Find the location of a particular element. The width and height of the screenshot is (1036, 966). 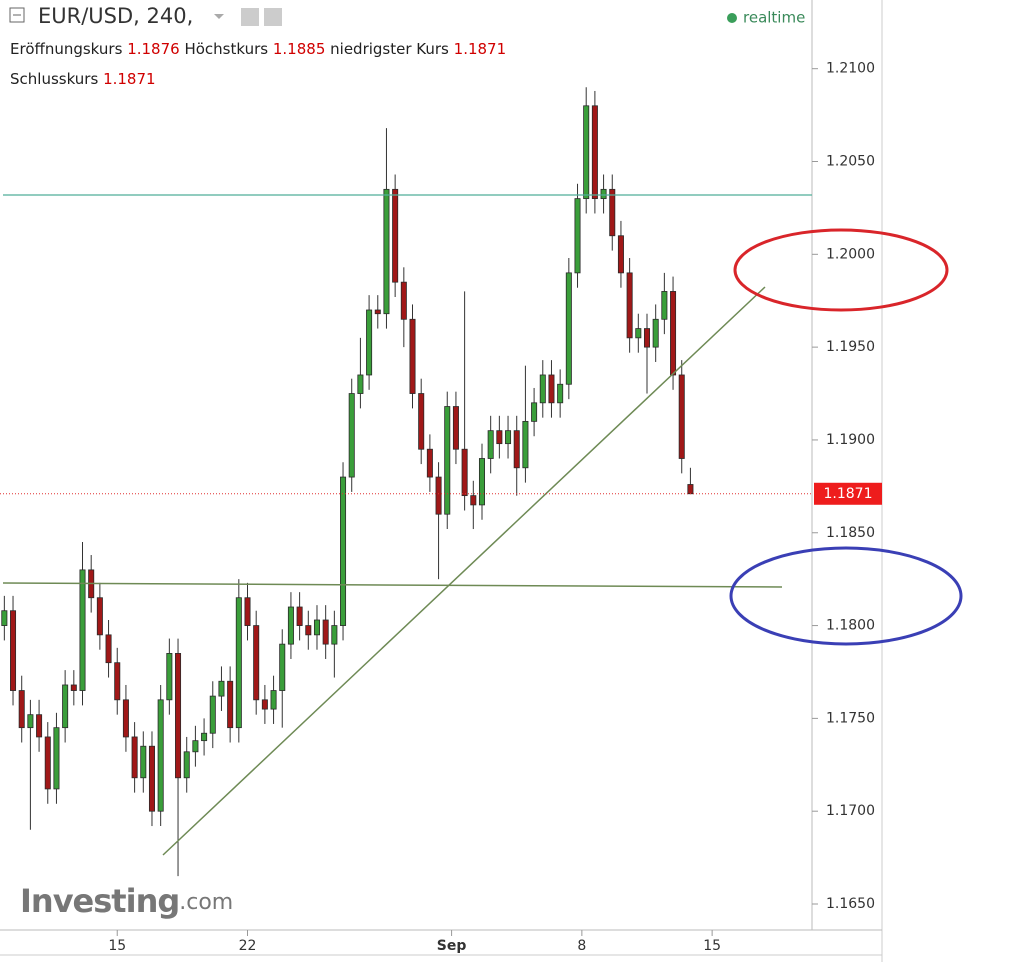

highlight-ellipse-blue is located at coordinates (846, 596).